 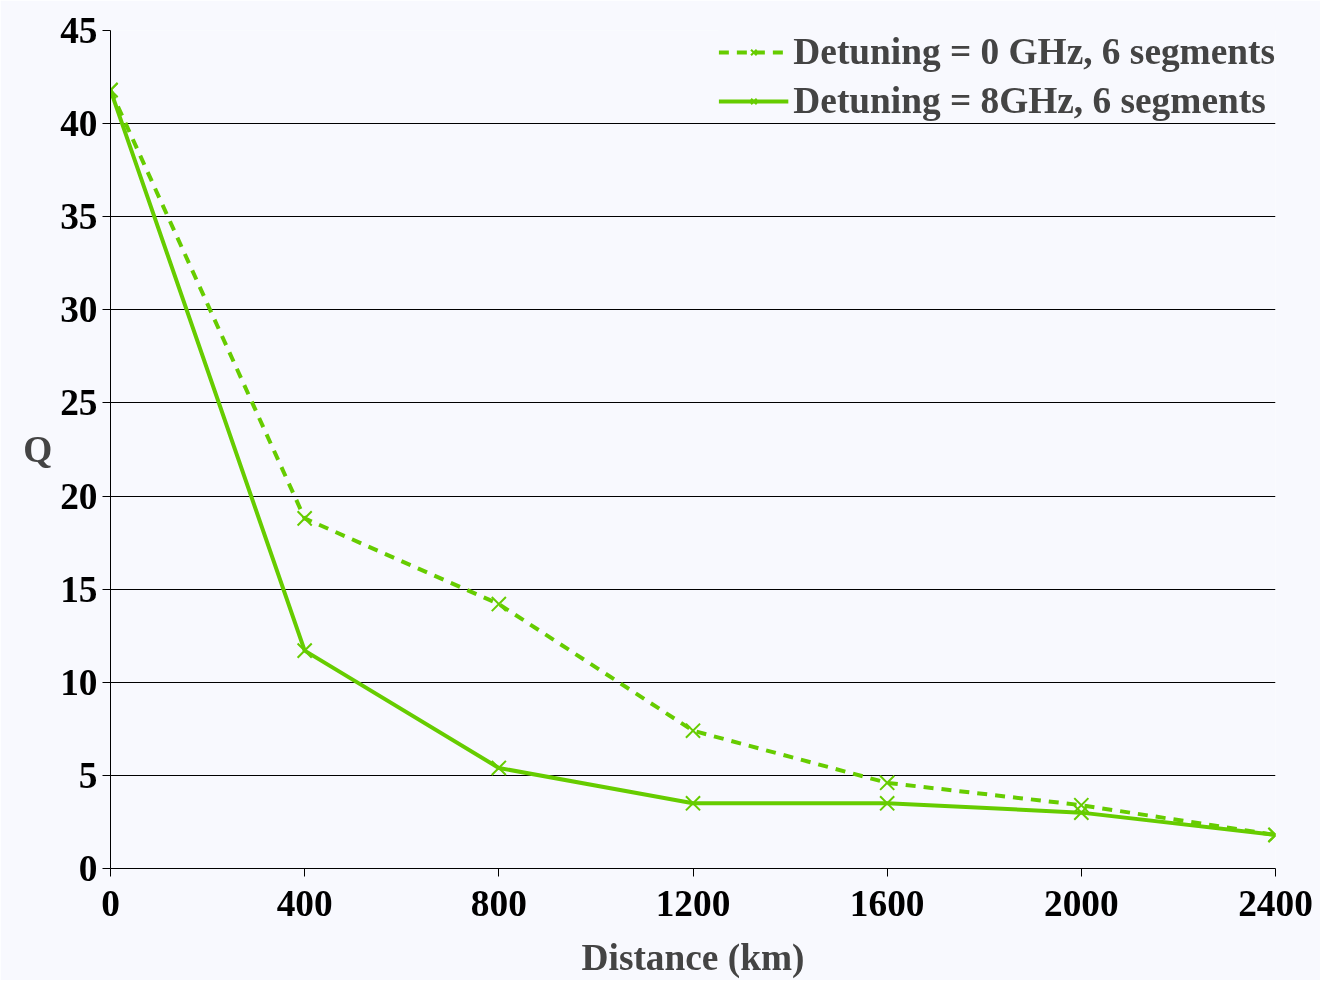 I want to click on x-tick-label: 400, so click(x=304, y=903).